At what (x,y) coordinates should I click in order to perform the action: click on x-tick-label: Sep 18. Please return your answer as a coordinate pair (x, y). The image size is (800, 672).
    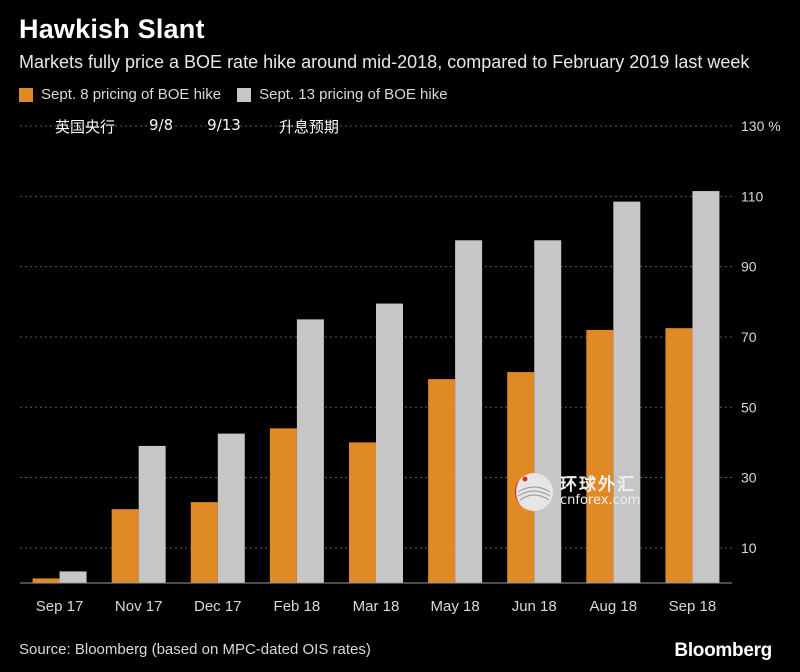
    Looking at the image, I should click on (693, 606).